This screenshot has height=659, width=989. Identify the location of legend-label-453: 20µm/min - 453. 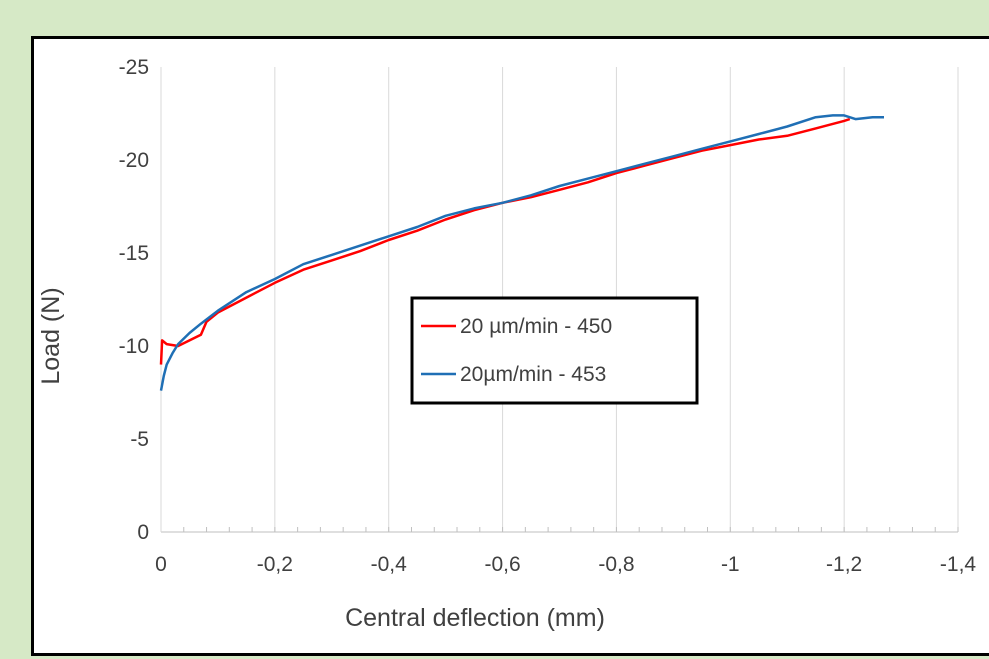
(533, 374).